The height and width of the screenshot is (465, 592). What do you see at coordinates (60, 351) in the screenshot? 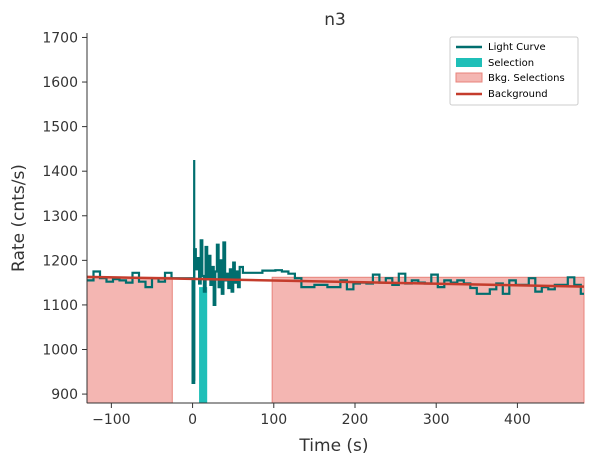
I see `y-tick-label: 1000` at bounding box center [60, 351].